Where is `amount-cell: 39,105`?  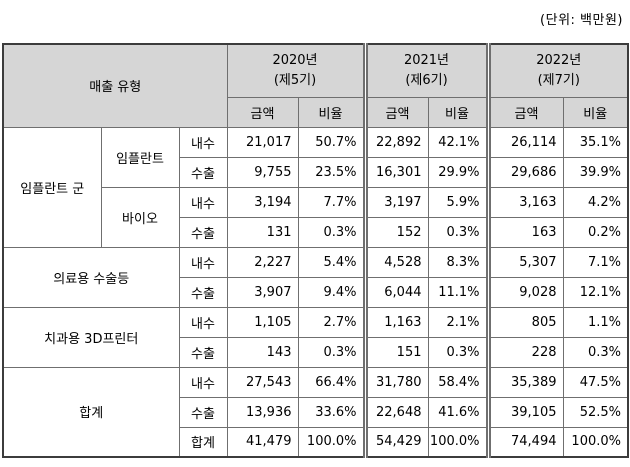
amount-cell: 39,105 is located at coordinates (524, 412).